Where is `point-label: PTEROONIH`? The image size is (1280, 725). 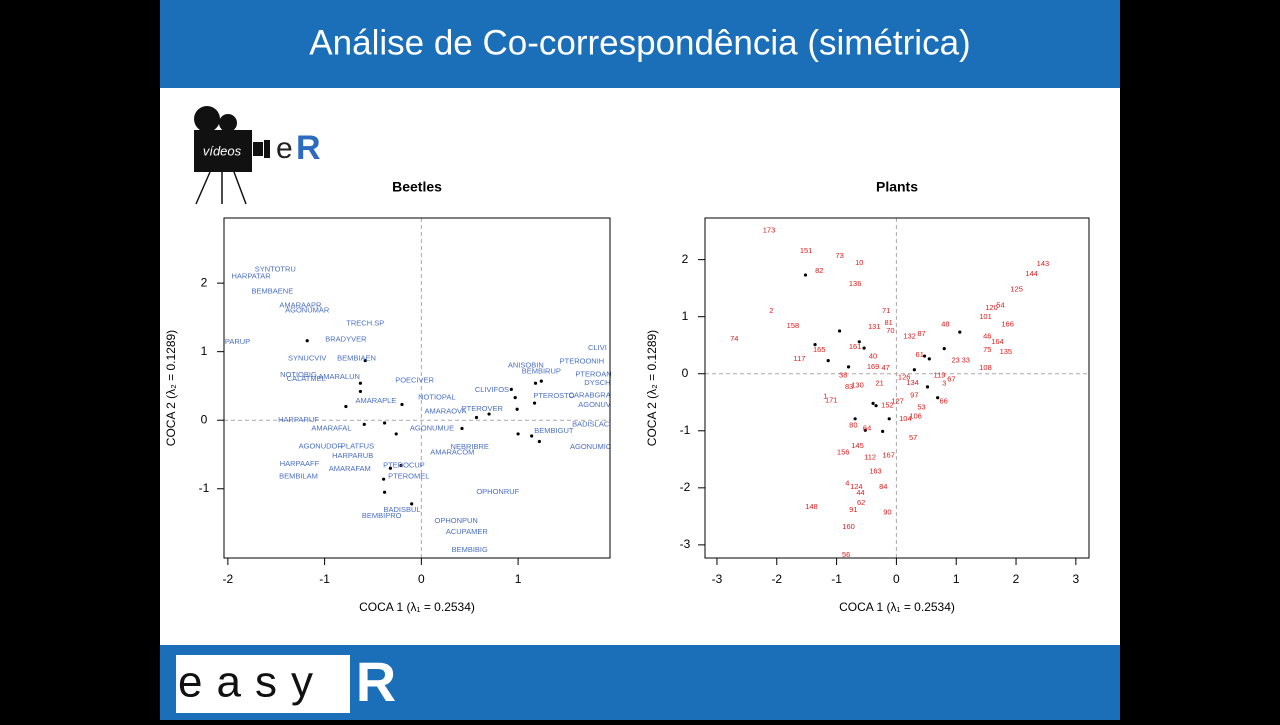
point-label: PTEROONIH is located at coordinates (582, 360).